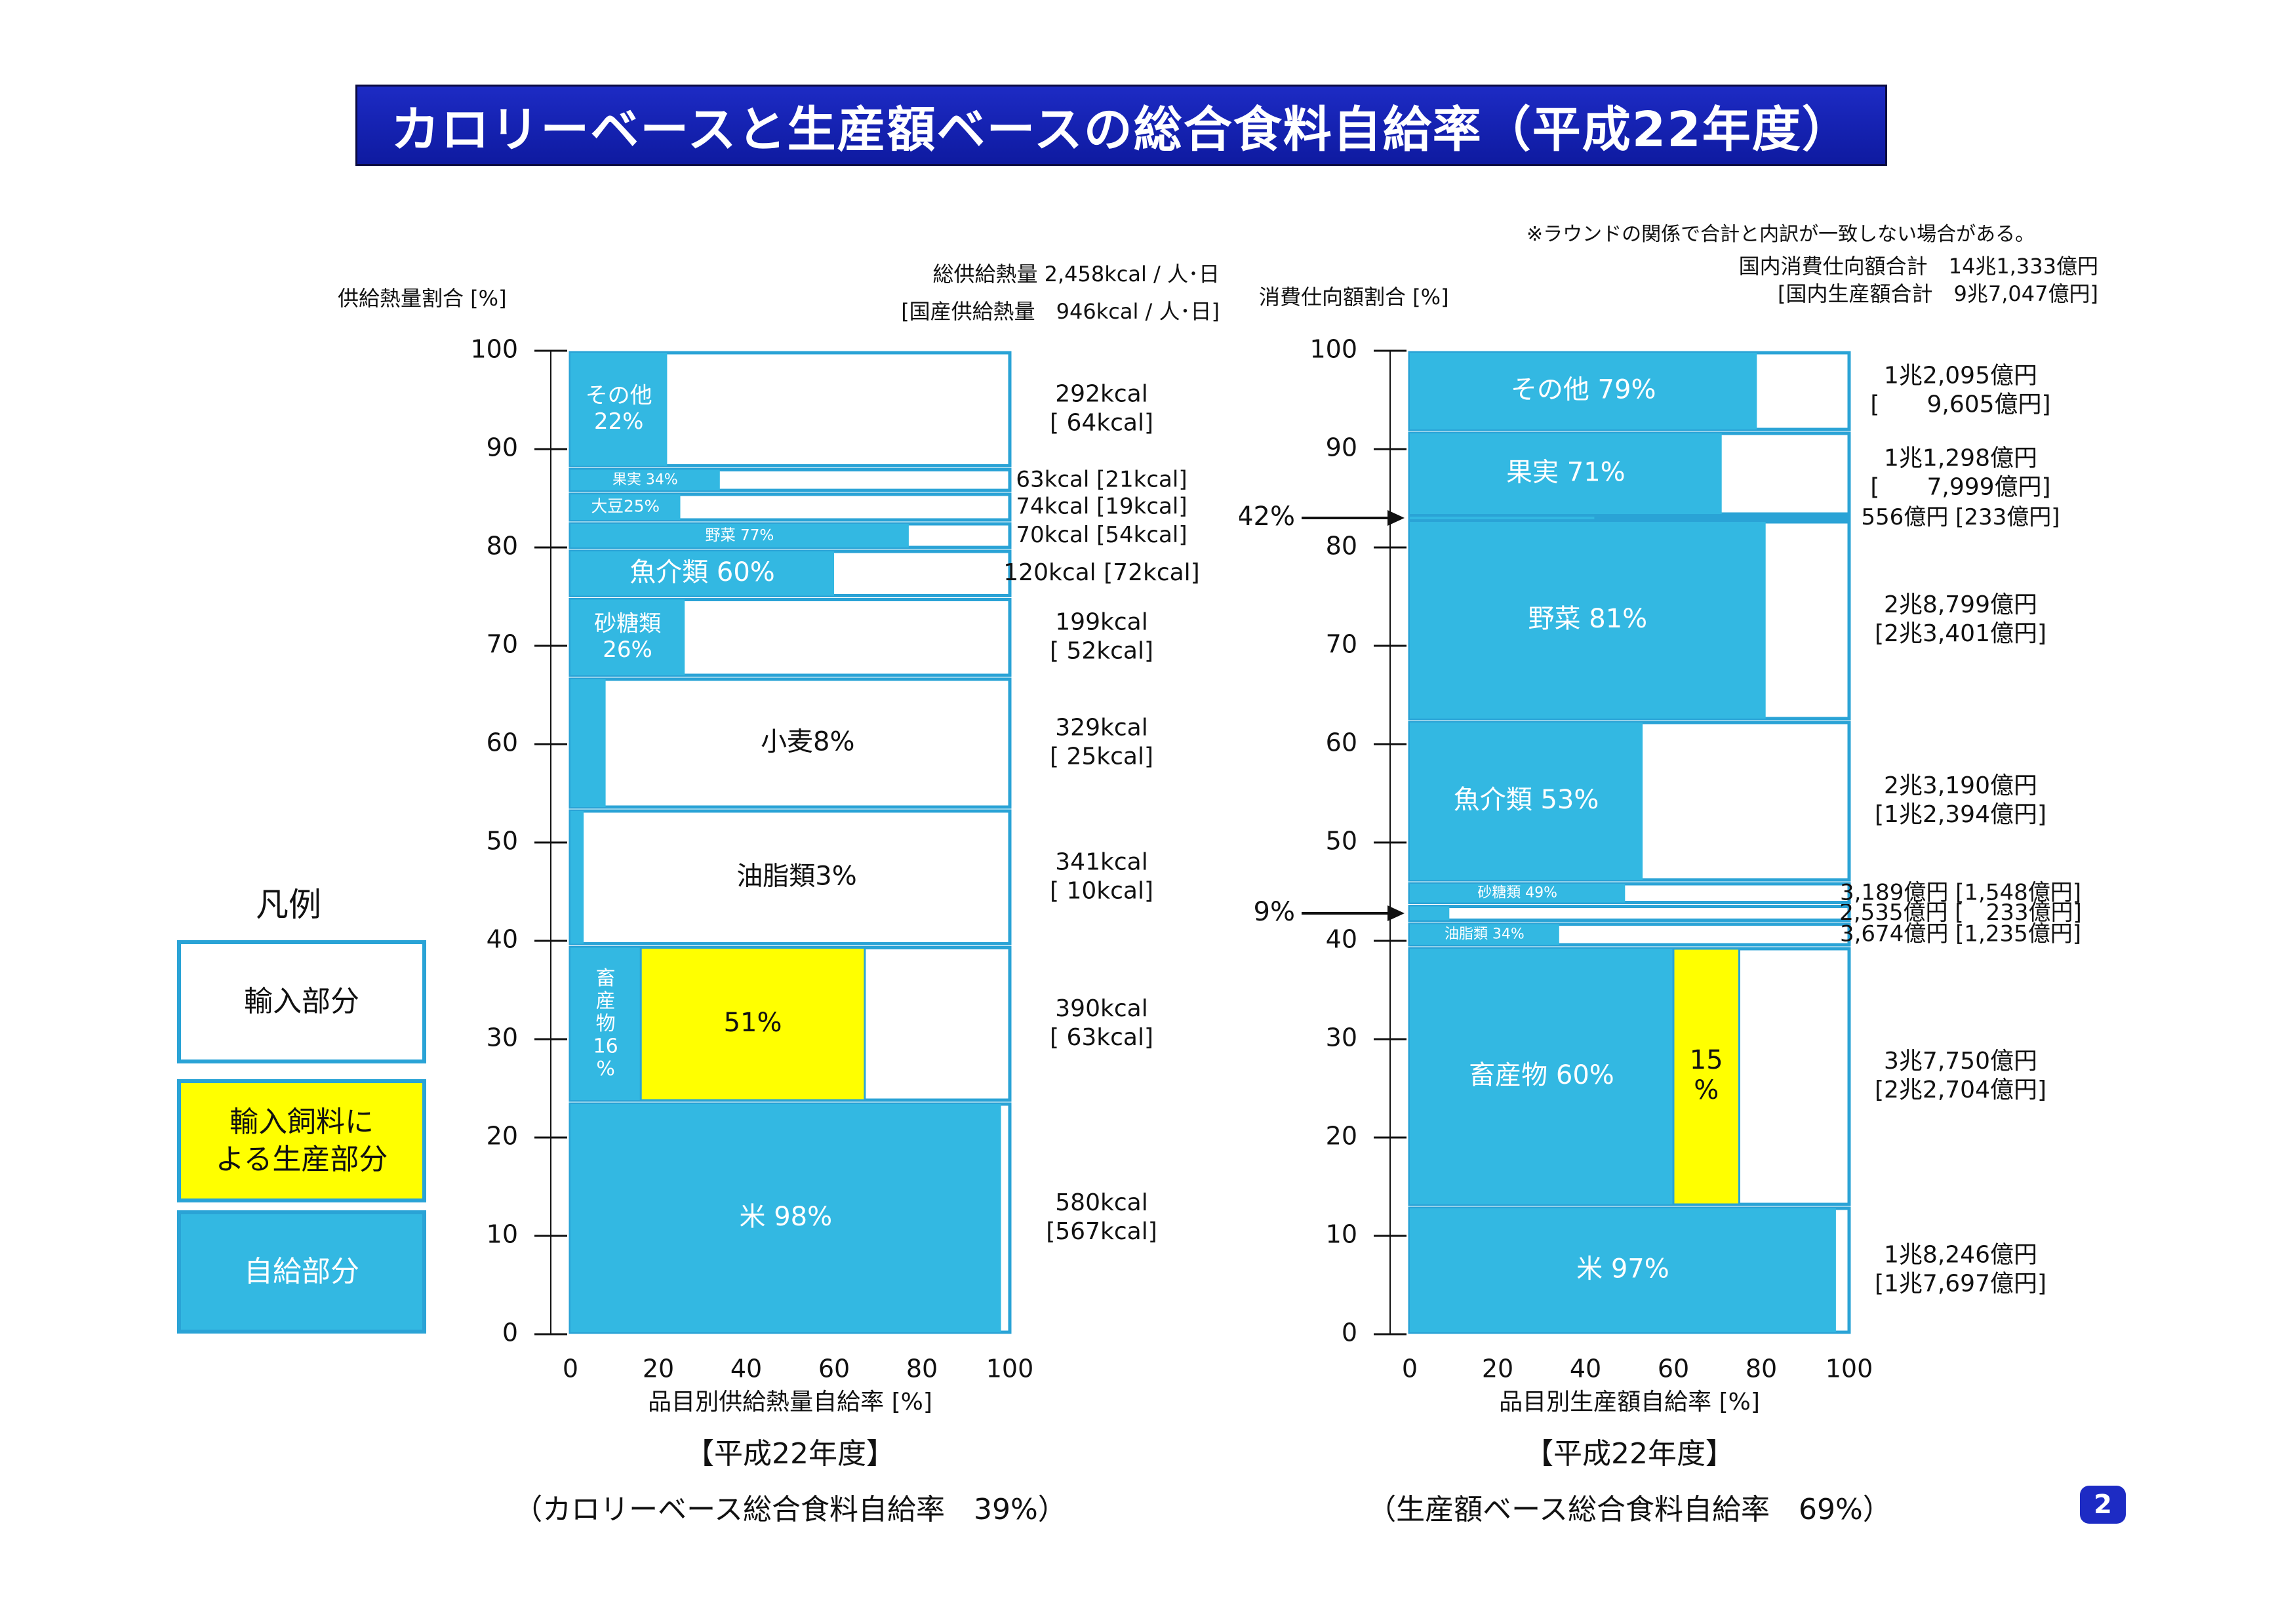  I want to click on segment-values: 74kcal [19kcal], so click(1101, 506).